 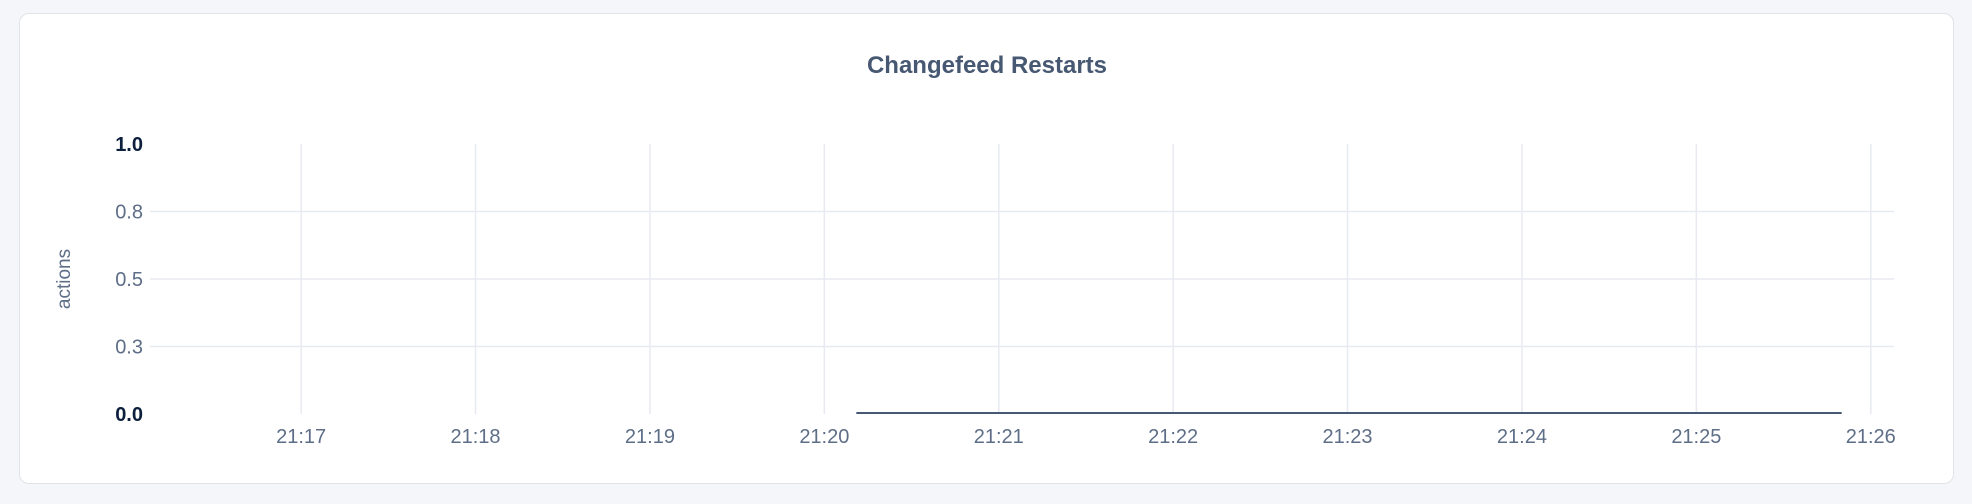 What do you see at coordinates (129, 348) in the screenshot?
I see `y-tick-label: 0.3` at bounding box center [129, 348].